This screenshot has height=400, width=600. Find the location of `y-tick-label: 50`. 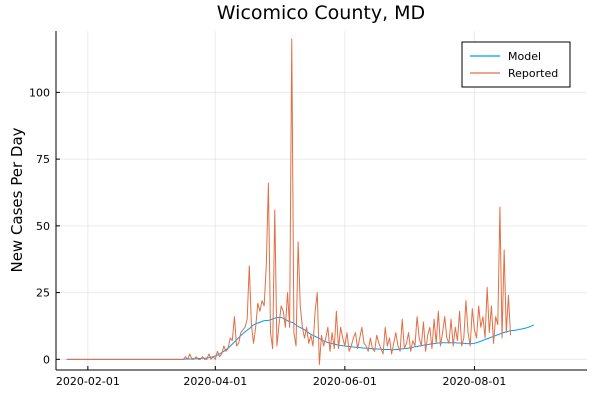

y-tick-label: 50 is located at coordinates (43, 226).